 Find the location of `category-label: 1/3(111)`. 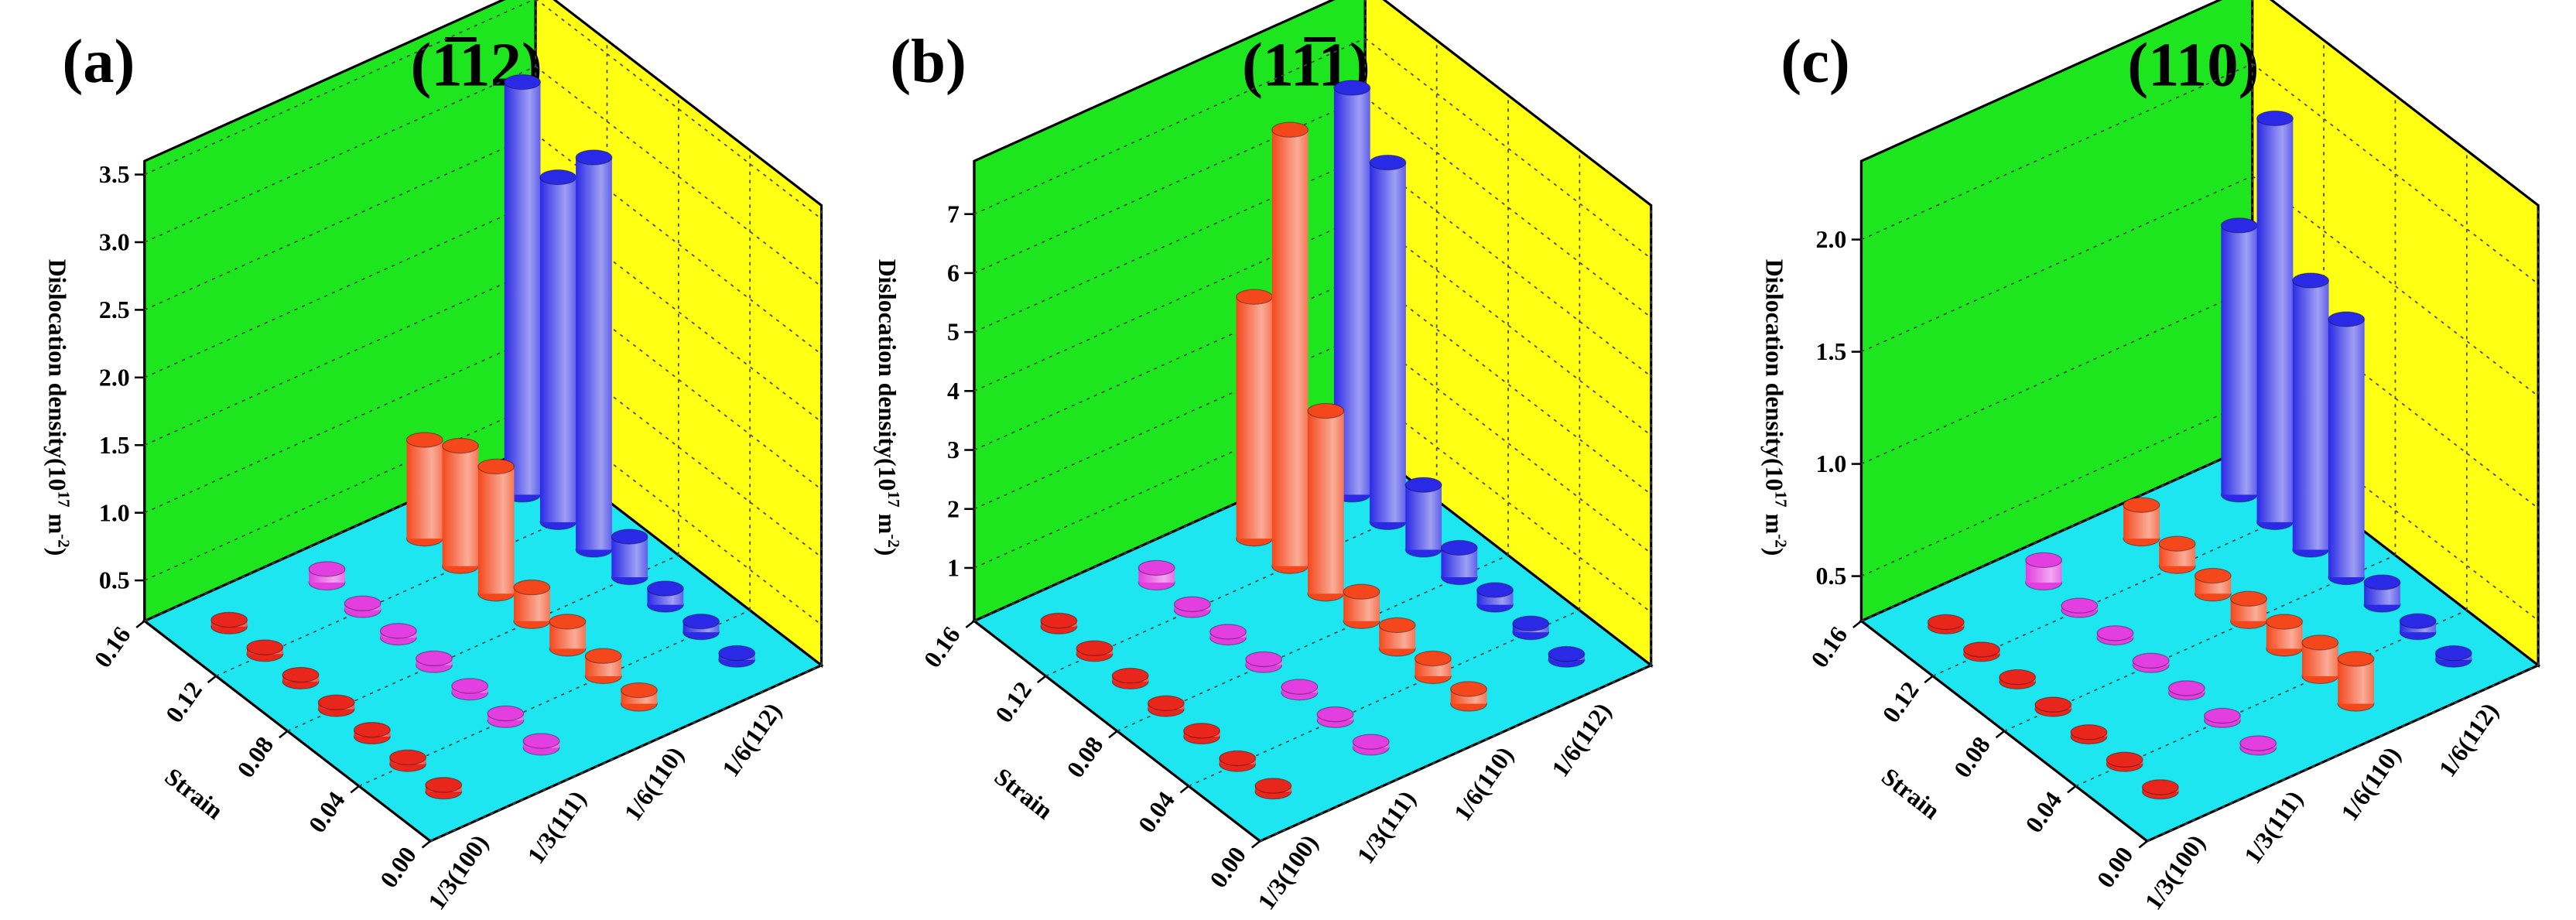

category-label: 1/3(111) is located at coordinates (1387, 827).